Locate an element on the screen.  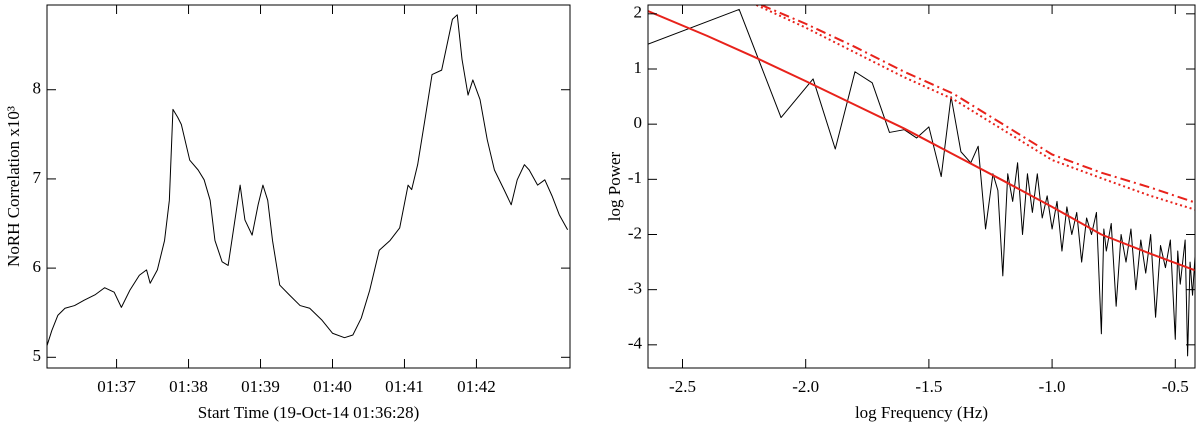
x-tick-label: -2.0 is located at coordinates (805, 386).